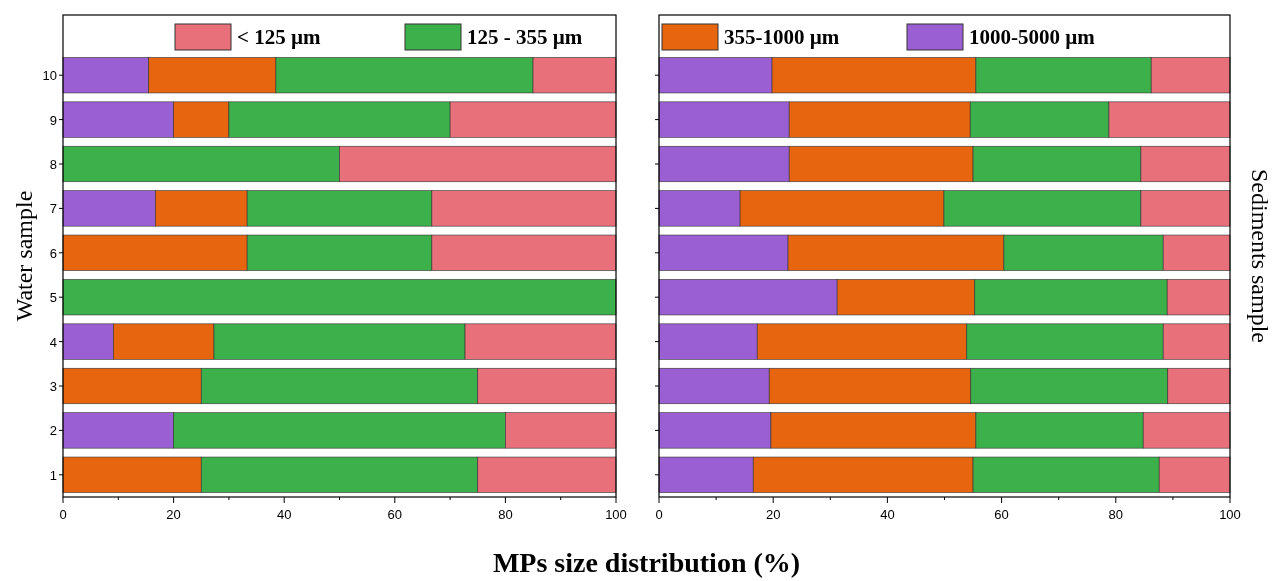  Describe the element at coordinates (53, 342) in the screenshot. I see `y-tick-label: 4` at that location.